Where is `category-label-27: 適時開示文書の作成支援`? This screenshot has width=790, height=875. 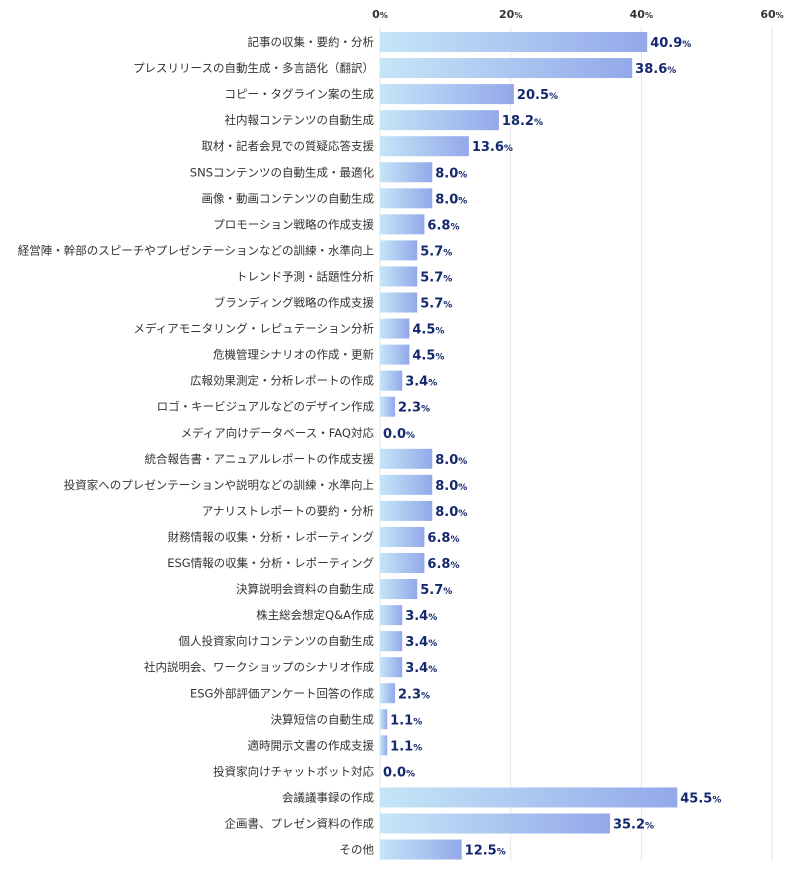
category-label-27: 適時開示文書の作成支援 is located at coordinates (311, 745).